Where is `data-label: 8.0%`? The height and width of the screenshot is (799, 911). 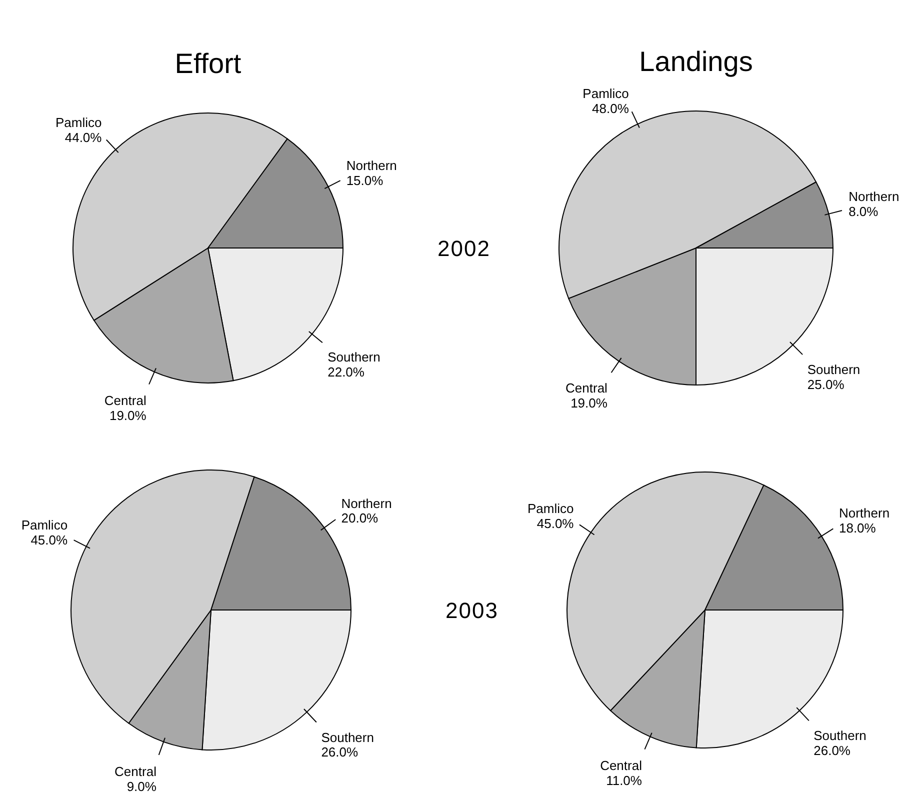
data-label: 8.0% is located at coordinates (863, 212).